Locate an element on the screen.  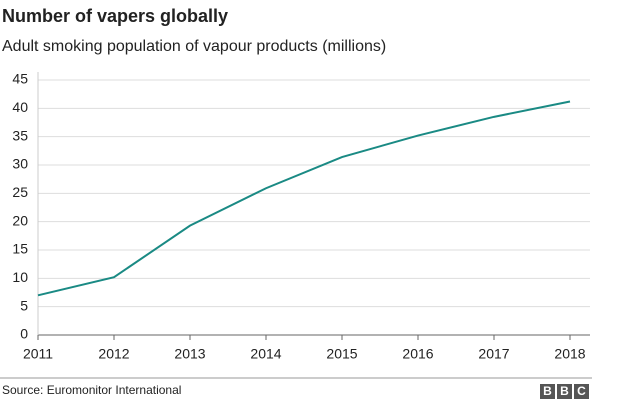
x-tick-label: 2017 is located at coordinates (493, 354).